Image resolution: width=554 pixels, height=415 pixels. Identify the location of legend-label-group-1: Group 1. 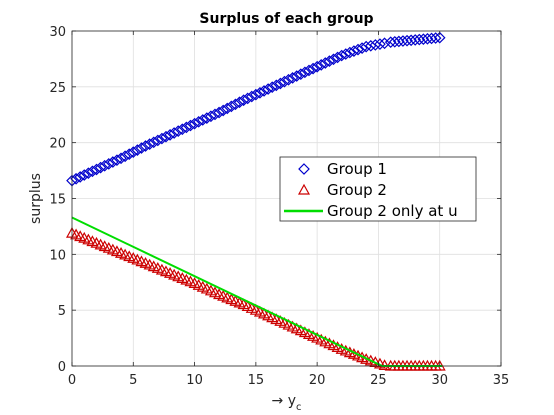
(357, 169).